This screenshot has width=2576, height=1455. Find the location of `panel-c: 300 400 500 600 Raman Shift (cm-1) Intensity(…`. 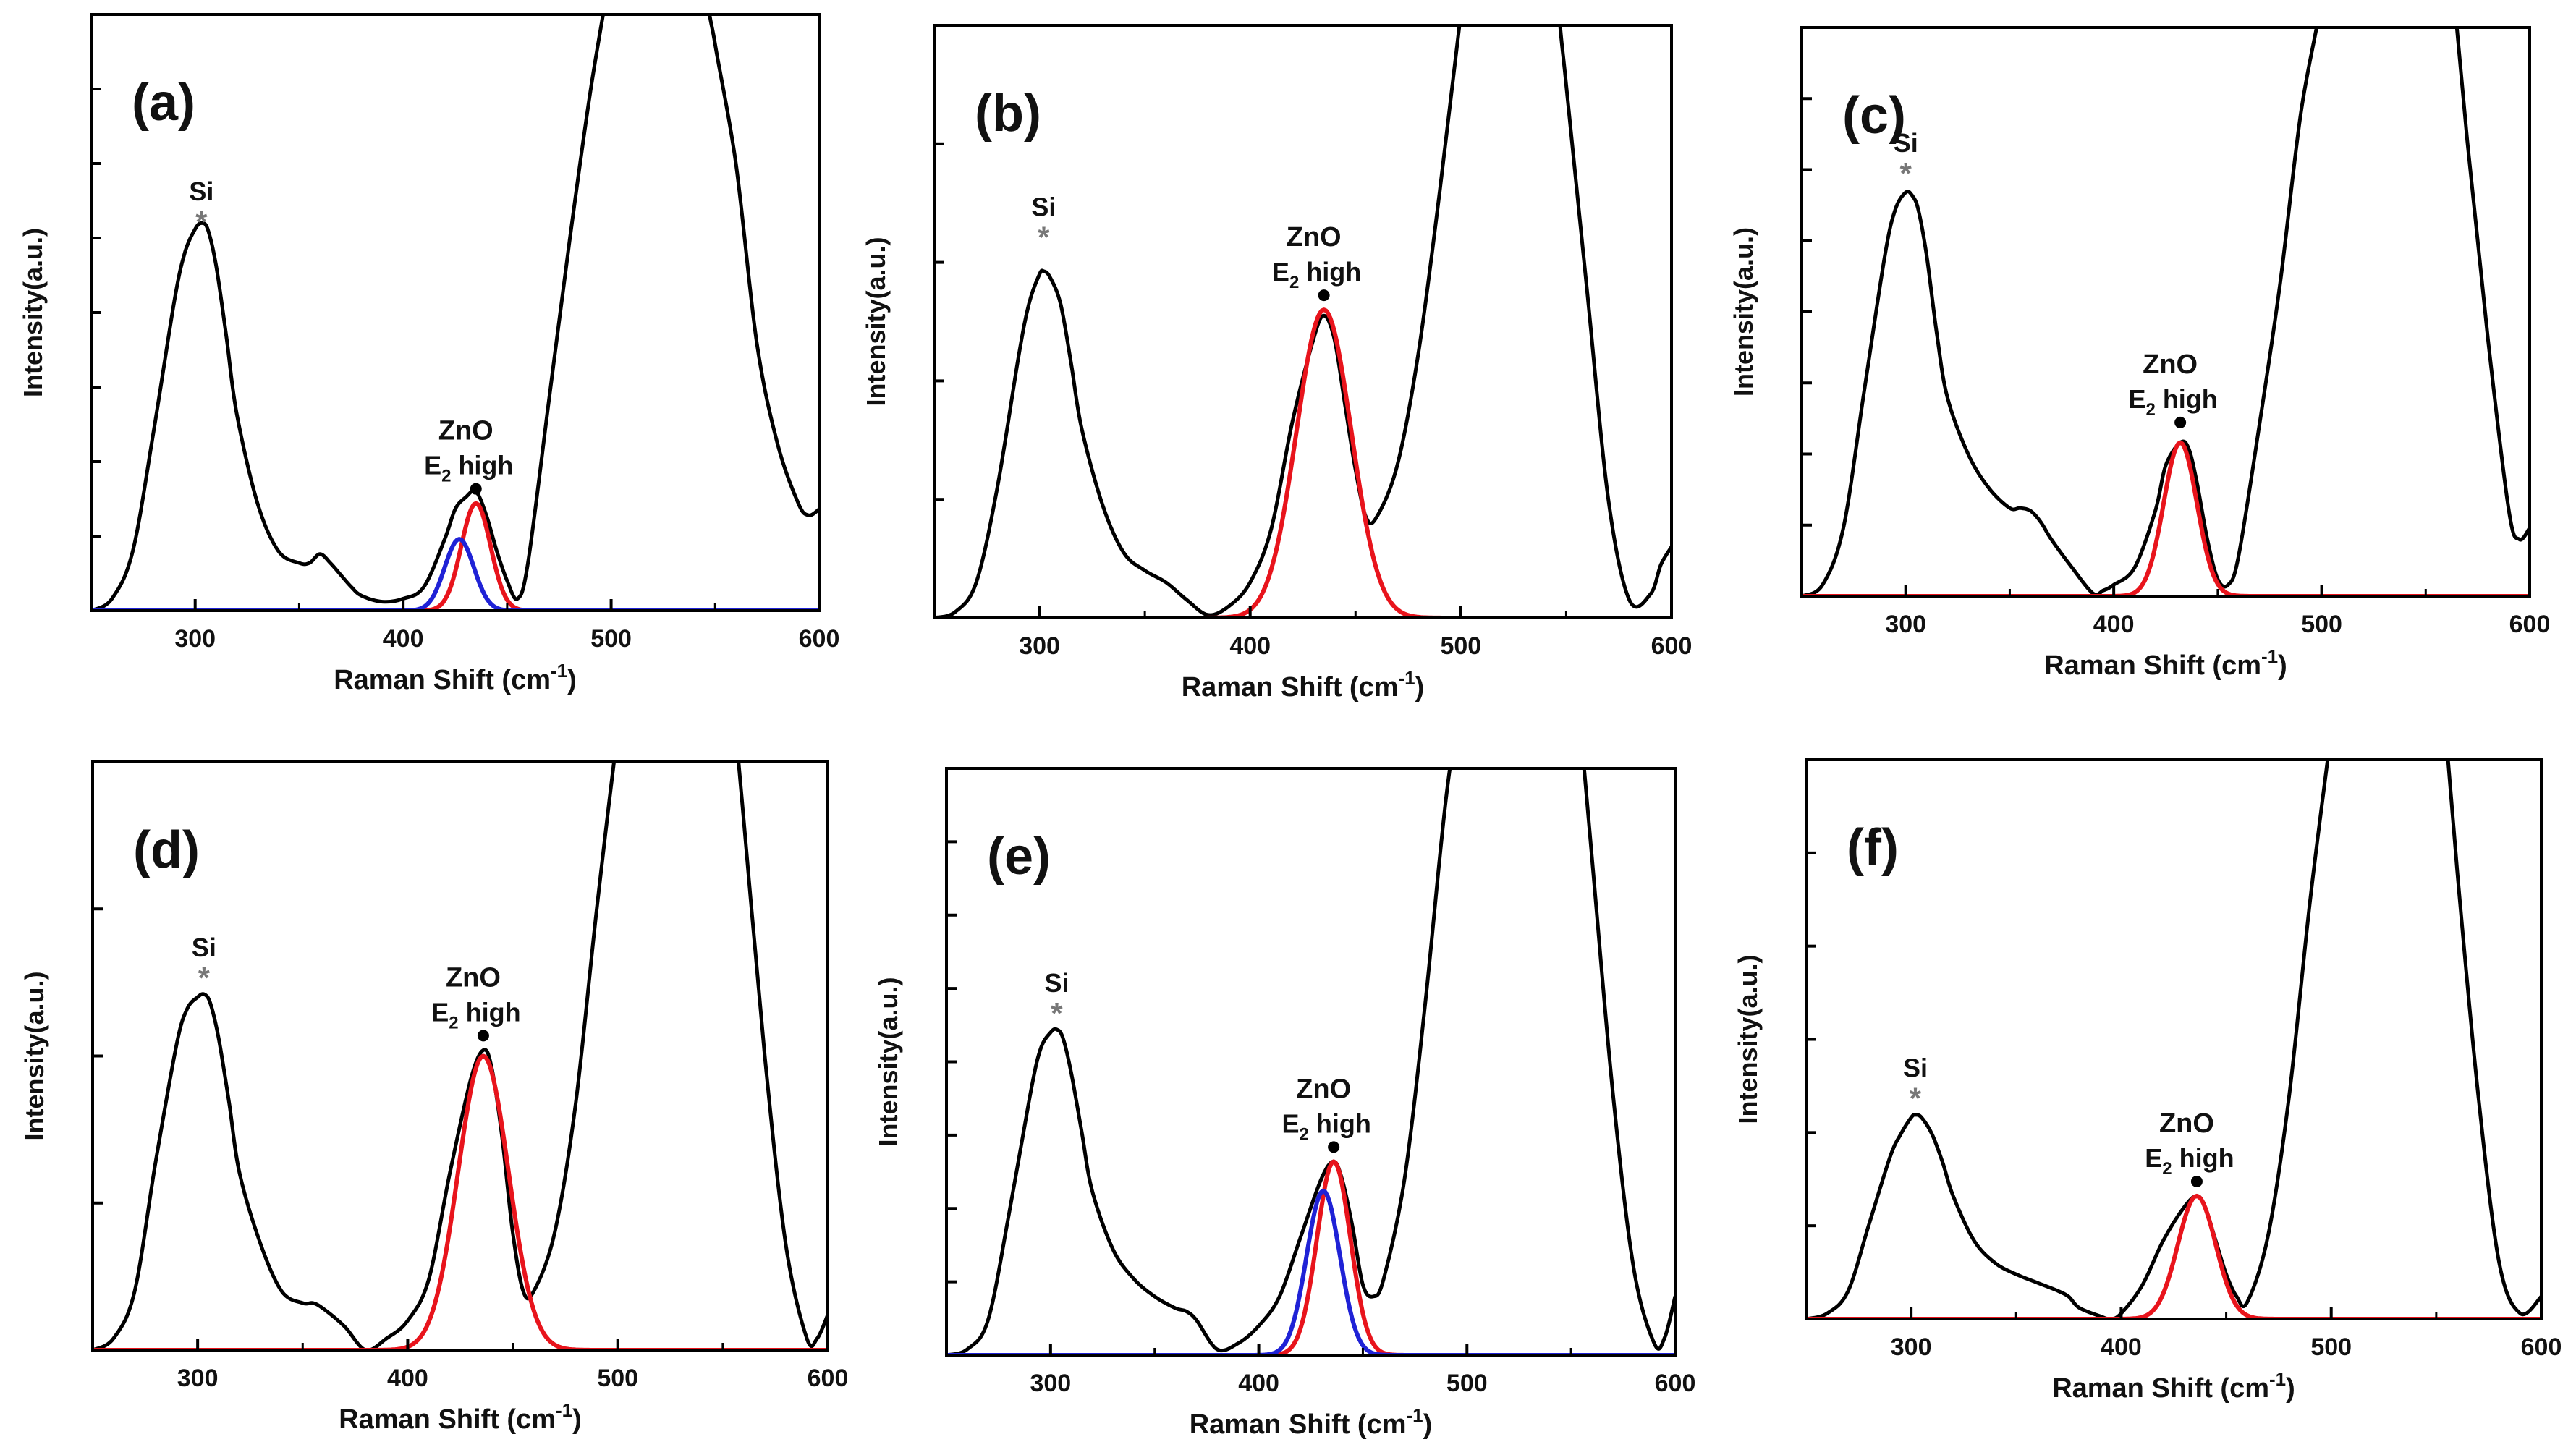

panel-c: 300 400 500 600 Raman Shift (cm-1) Intensity(… is located at coordinates (2140, 353).